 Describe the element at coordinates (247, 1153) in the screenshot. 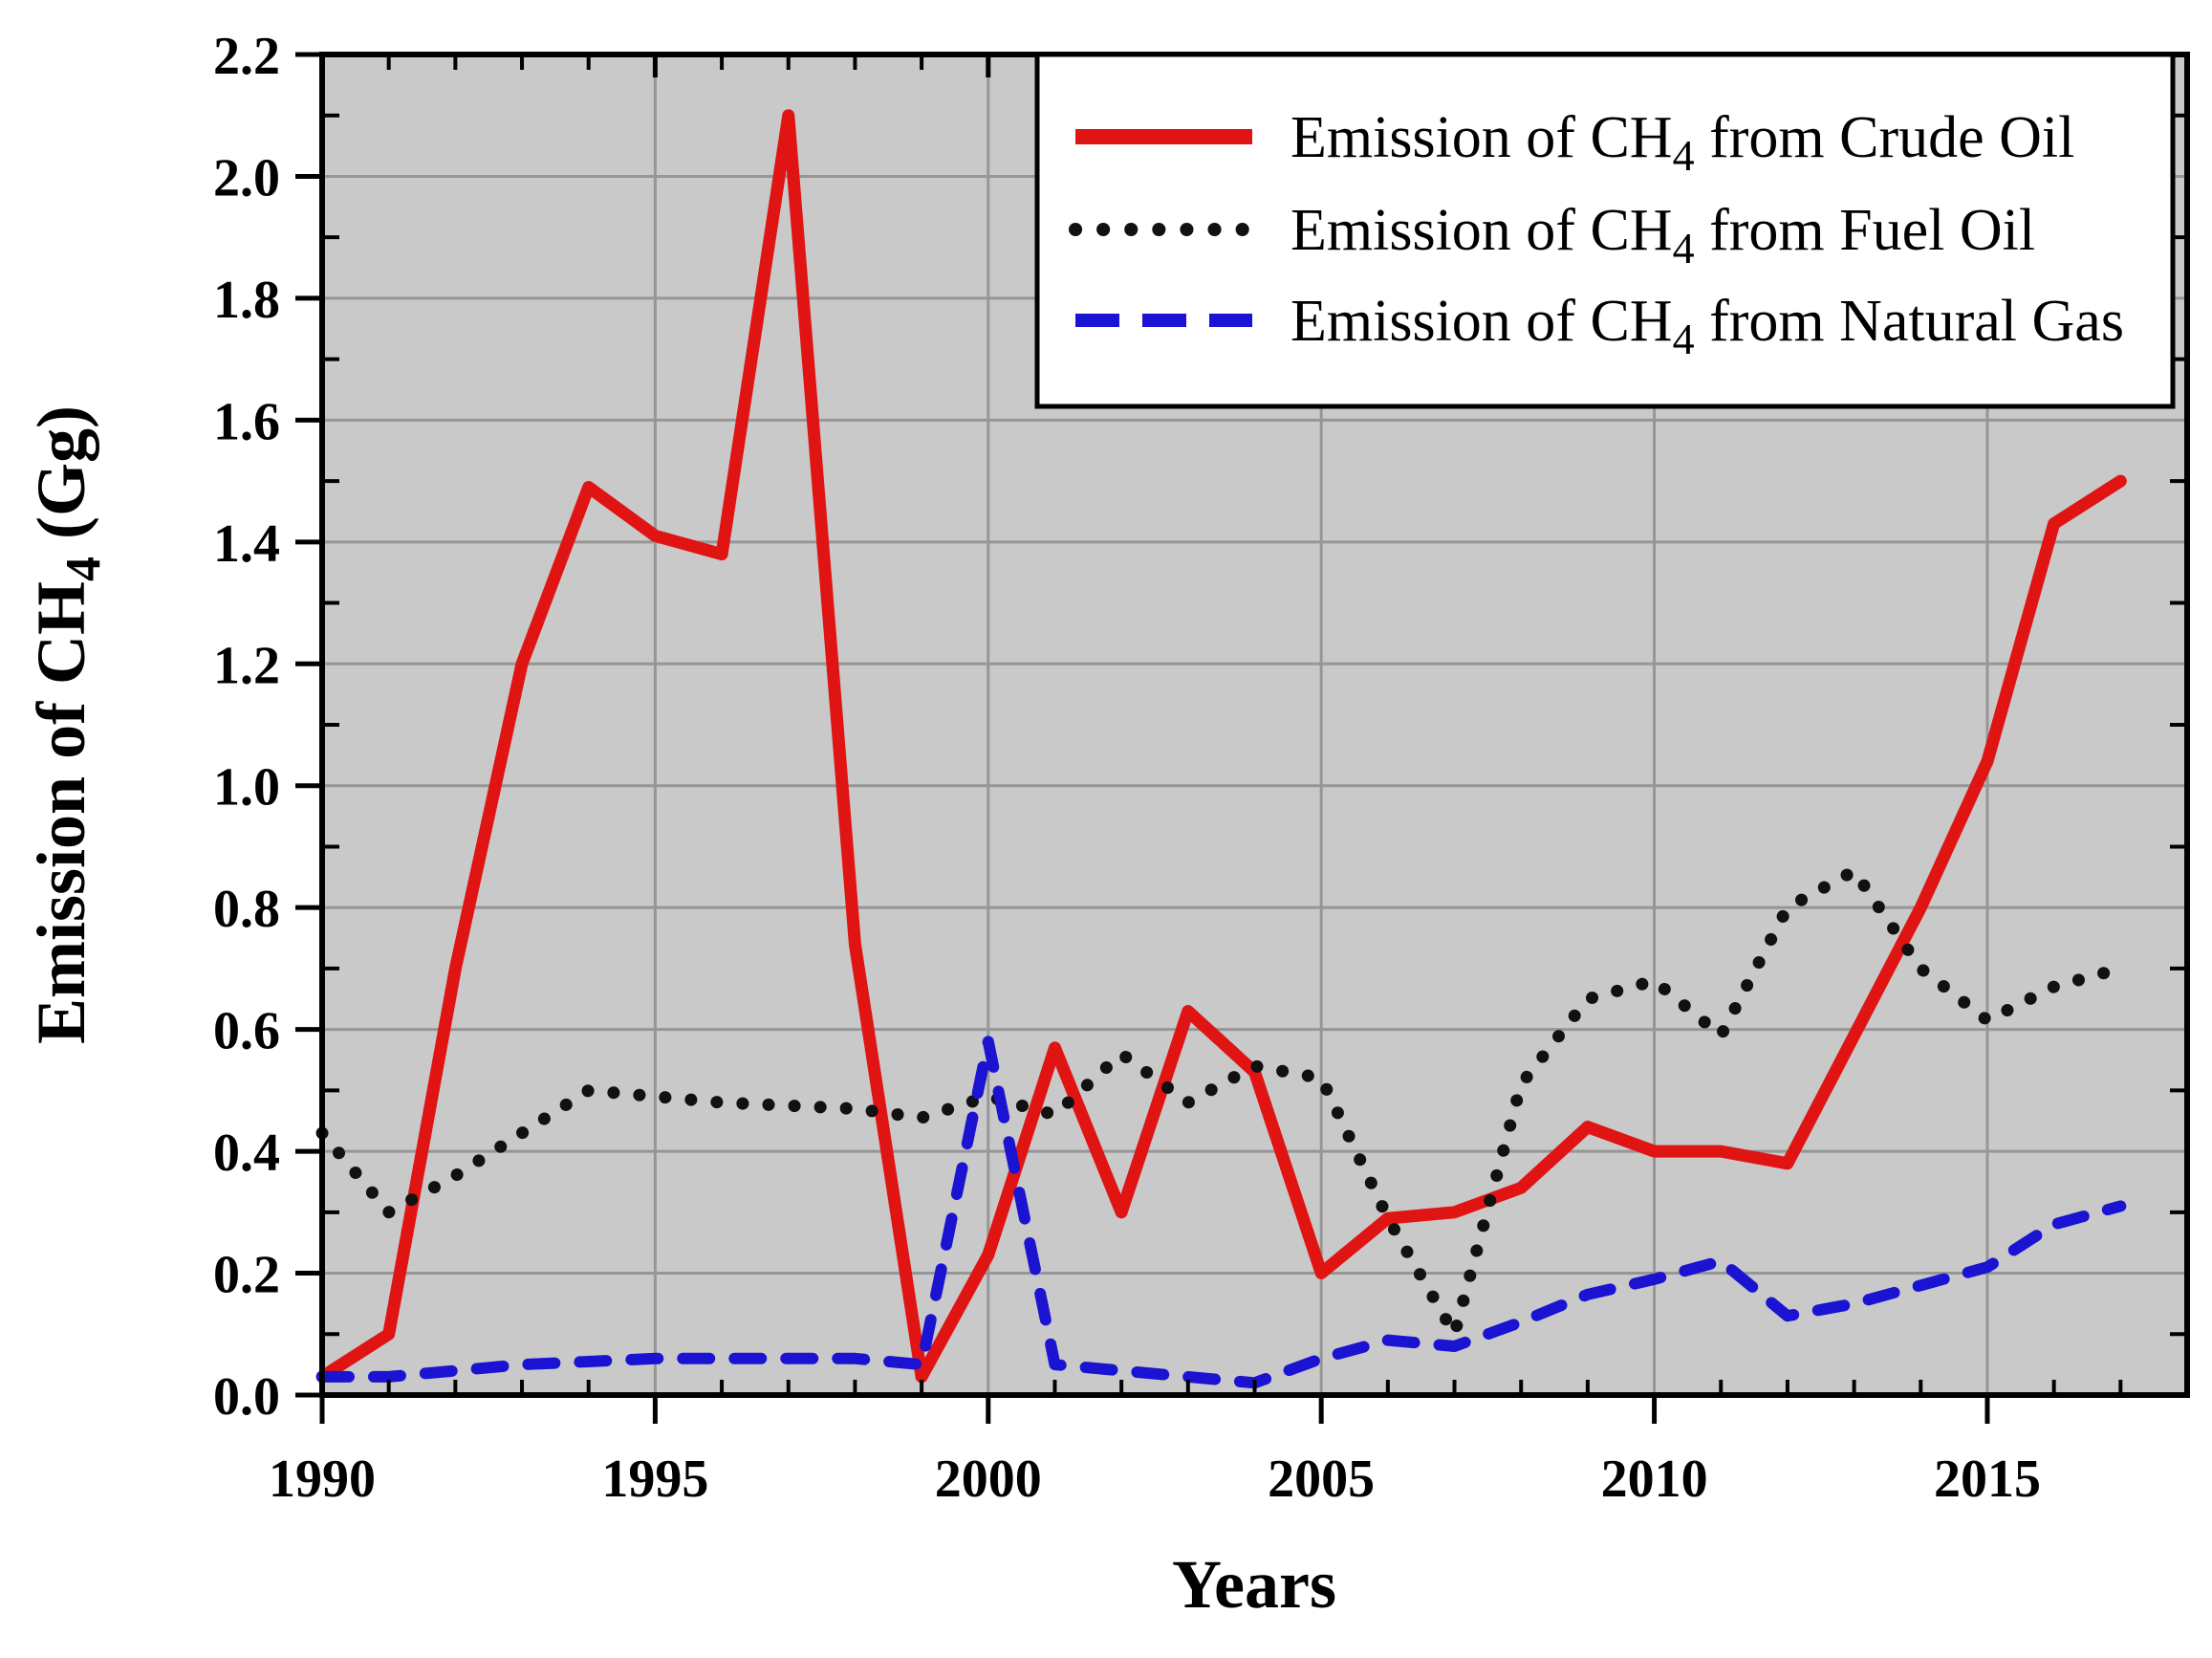

I see `y-tick-label-0.4: 0.4` at that location.